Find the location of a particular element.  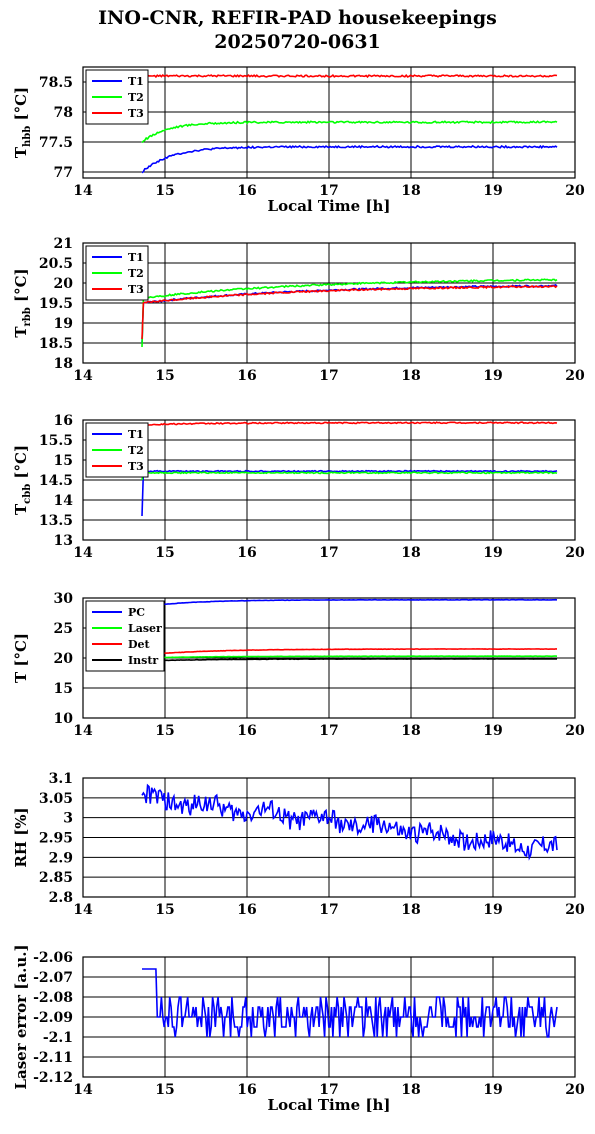

y-tick-label: 13 is located at coordinates (63, 541).